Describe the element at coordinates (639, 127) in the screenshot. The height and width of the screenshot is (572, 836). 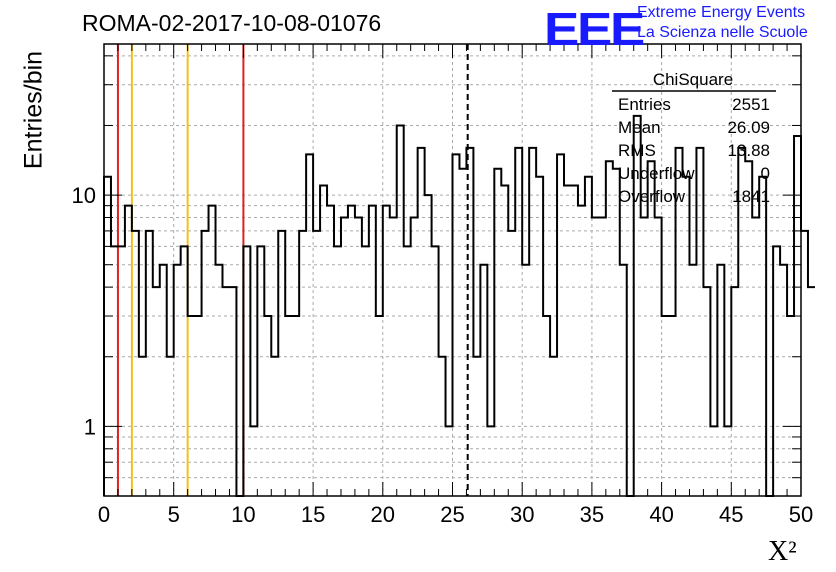
I see `stats-row-label: Mean` at that location.